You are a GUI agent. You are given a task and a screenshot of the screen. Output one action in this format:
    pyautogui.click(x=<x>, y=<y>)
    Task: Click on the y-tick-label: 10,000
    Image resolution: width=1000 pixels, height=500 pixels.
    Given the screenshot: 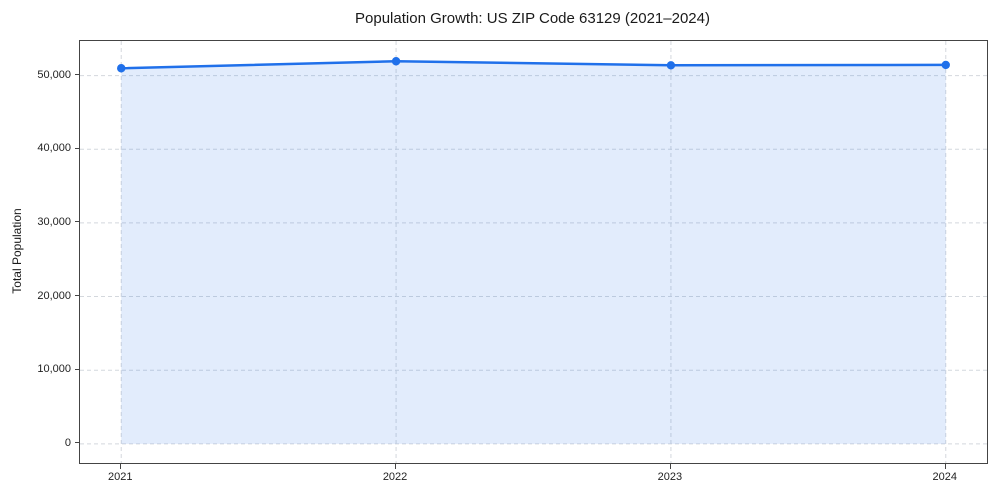 What is the action you would take?
    pyautogui.click(x=54, y=369)
    